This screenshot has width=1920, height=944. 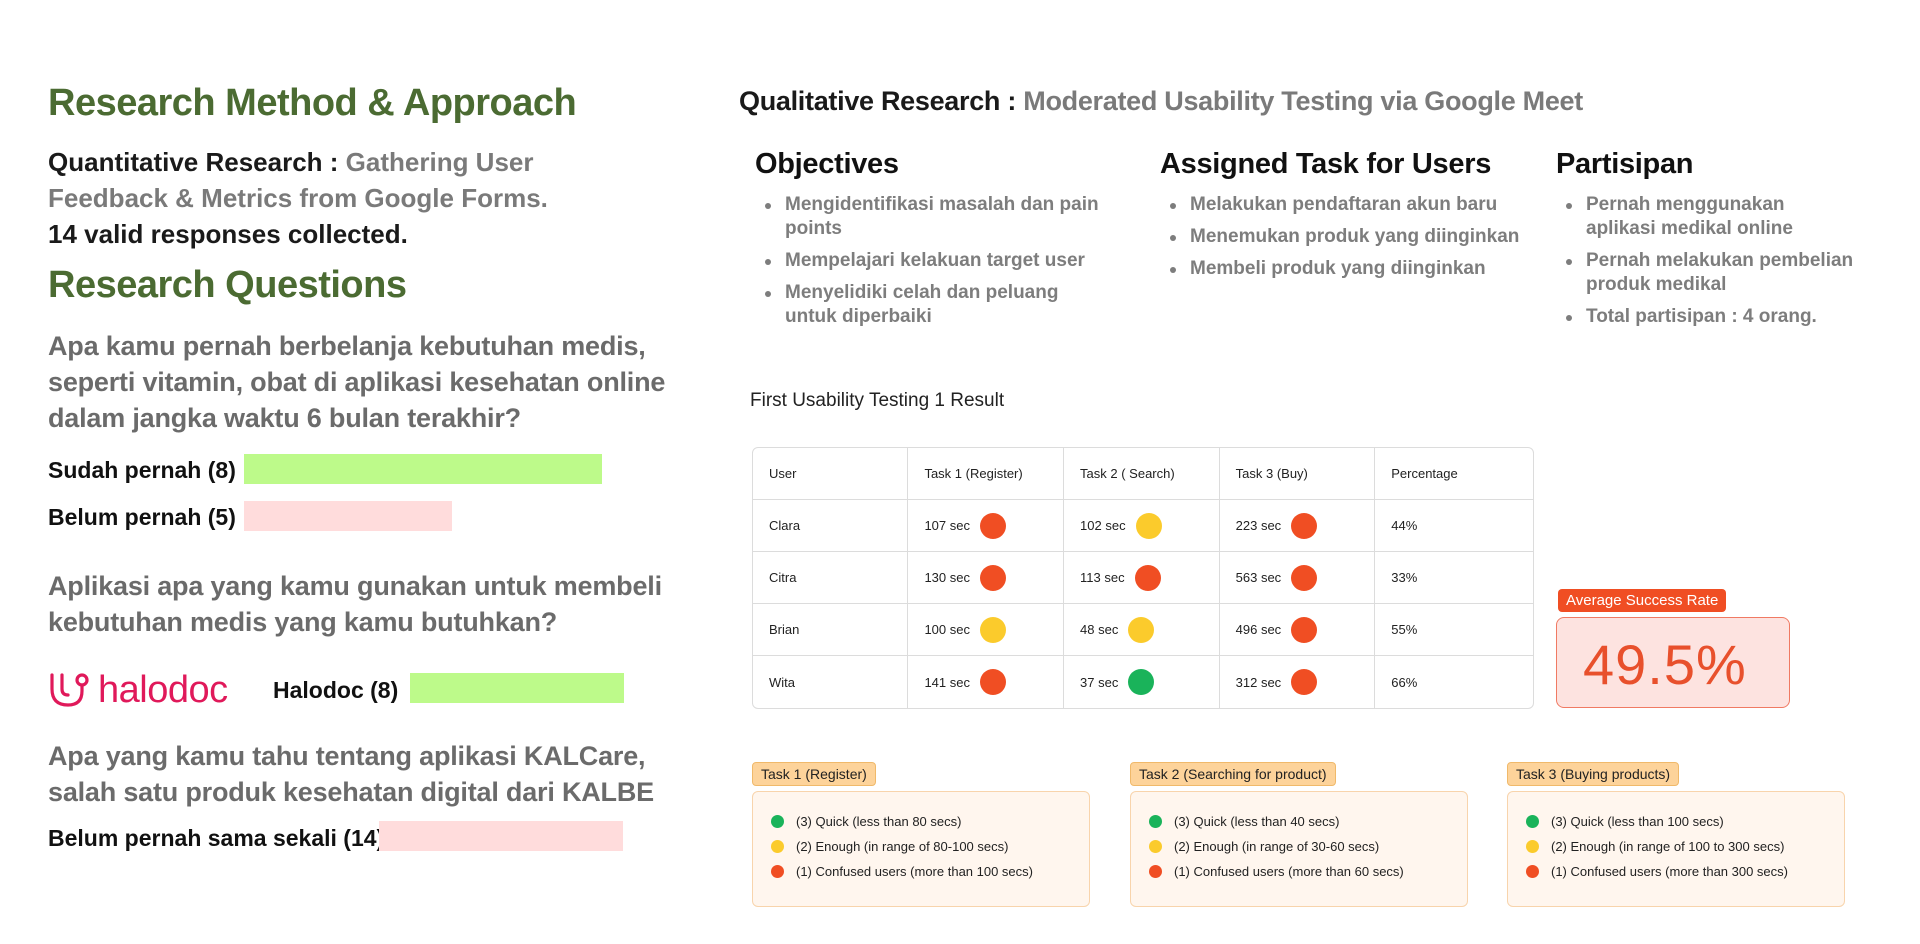 I want to click on legend-item: (1) Confused users (more than 100 secs), so click(x=930, y=871).